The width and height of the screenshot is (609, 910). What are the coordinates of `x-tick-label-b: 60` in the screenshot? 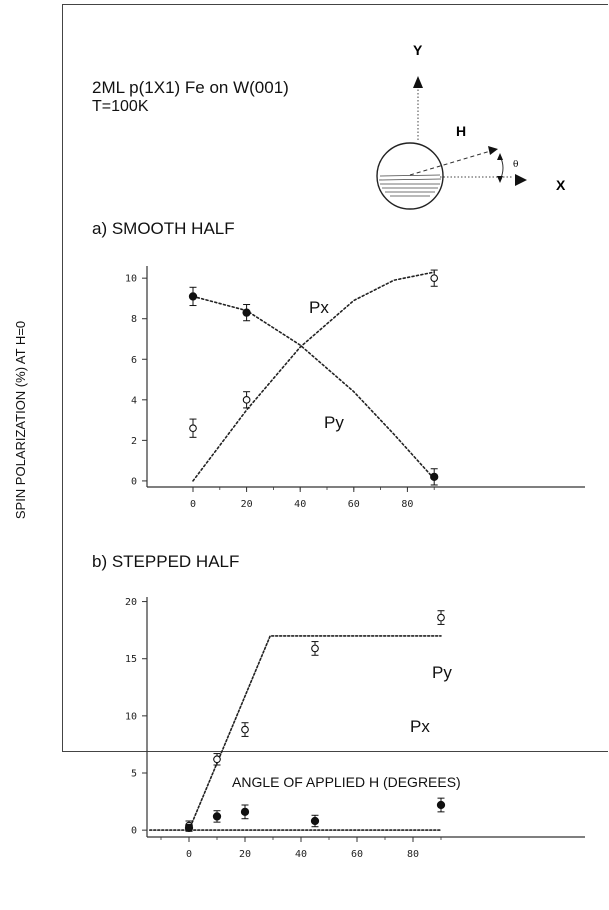 It's located at (357, 854).